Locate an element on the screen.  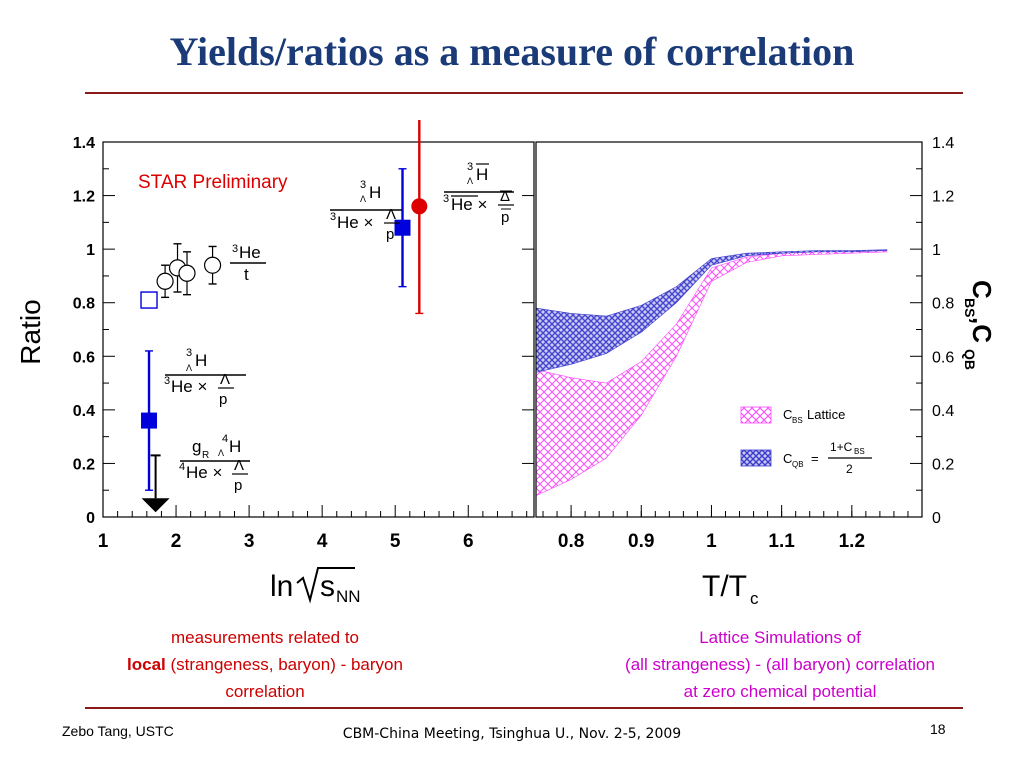
svg-text: 4 is located at coordinates (182, 467).